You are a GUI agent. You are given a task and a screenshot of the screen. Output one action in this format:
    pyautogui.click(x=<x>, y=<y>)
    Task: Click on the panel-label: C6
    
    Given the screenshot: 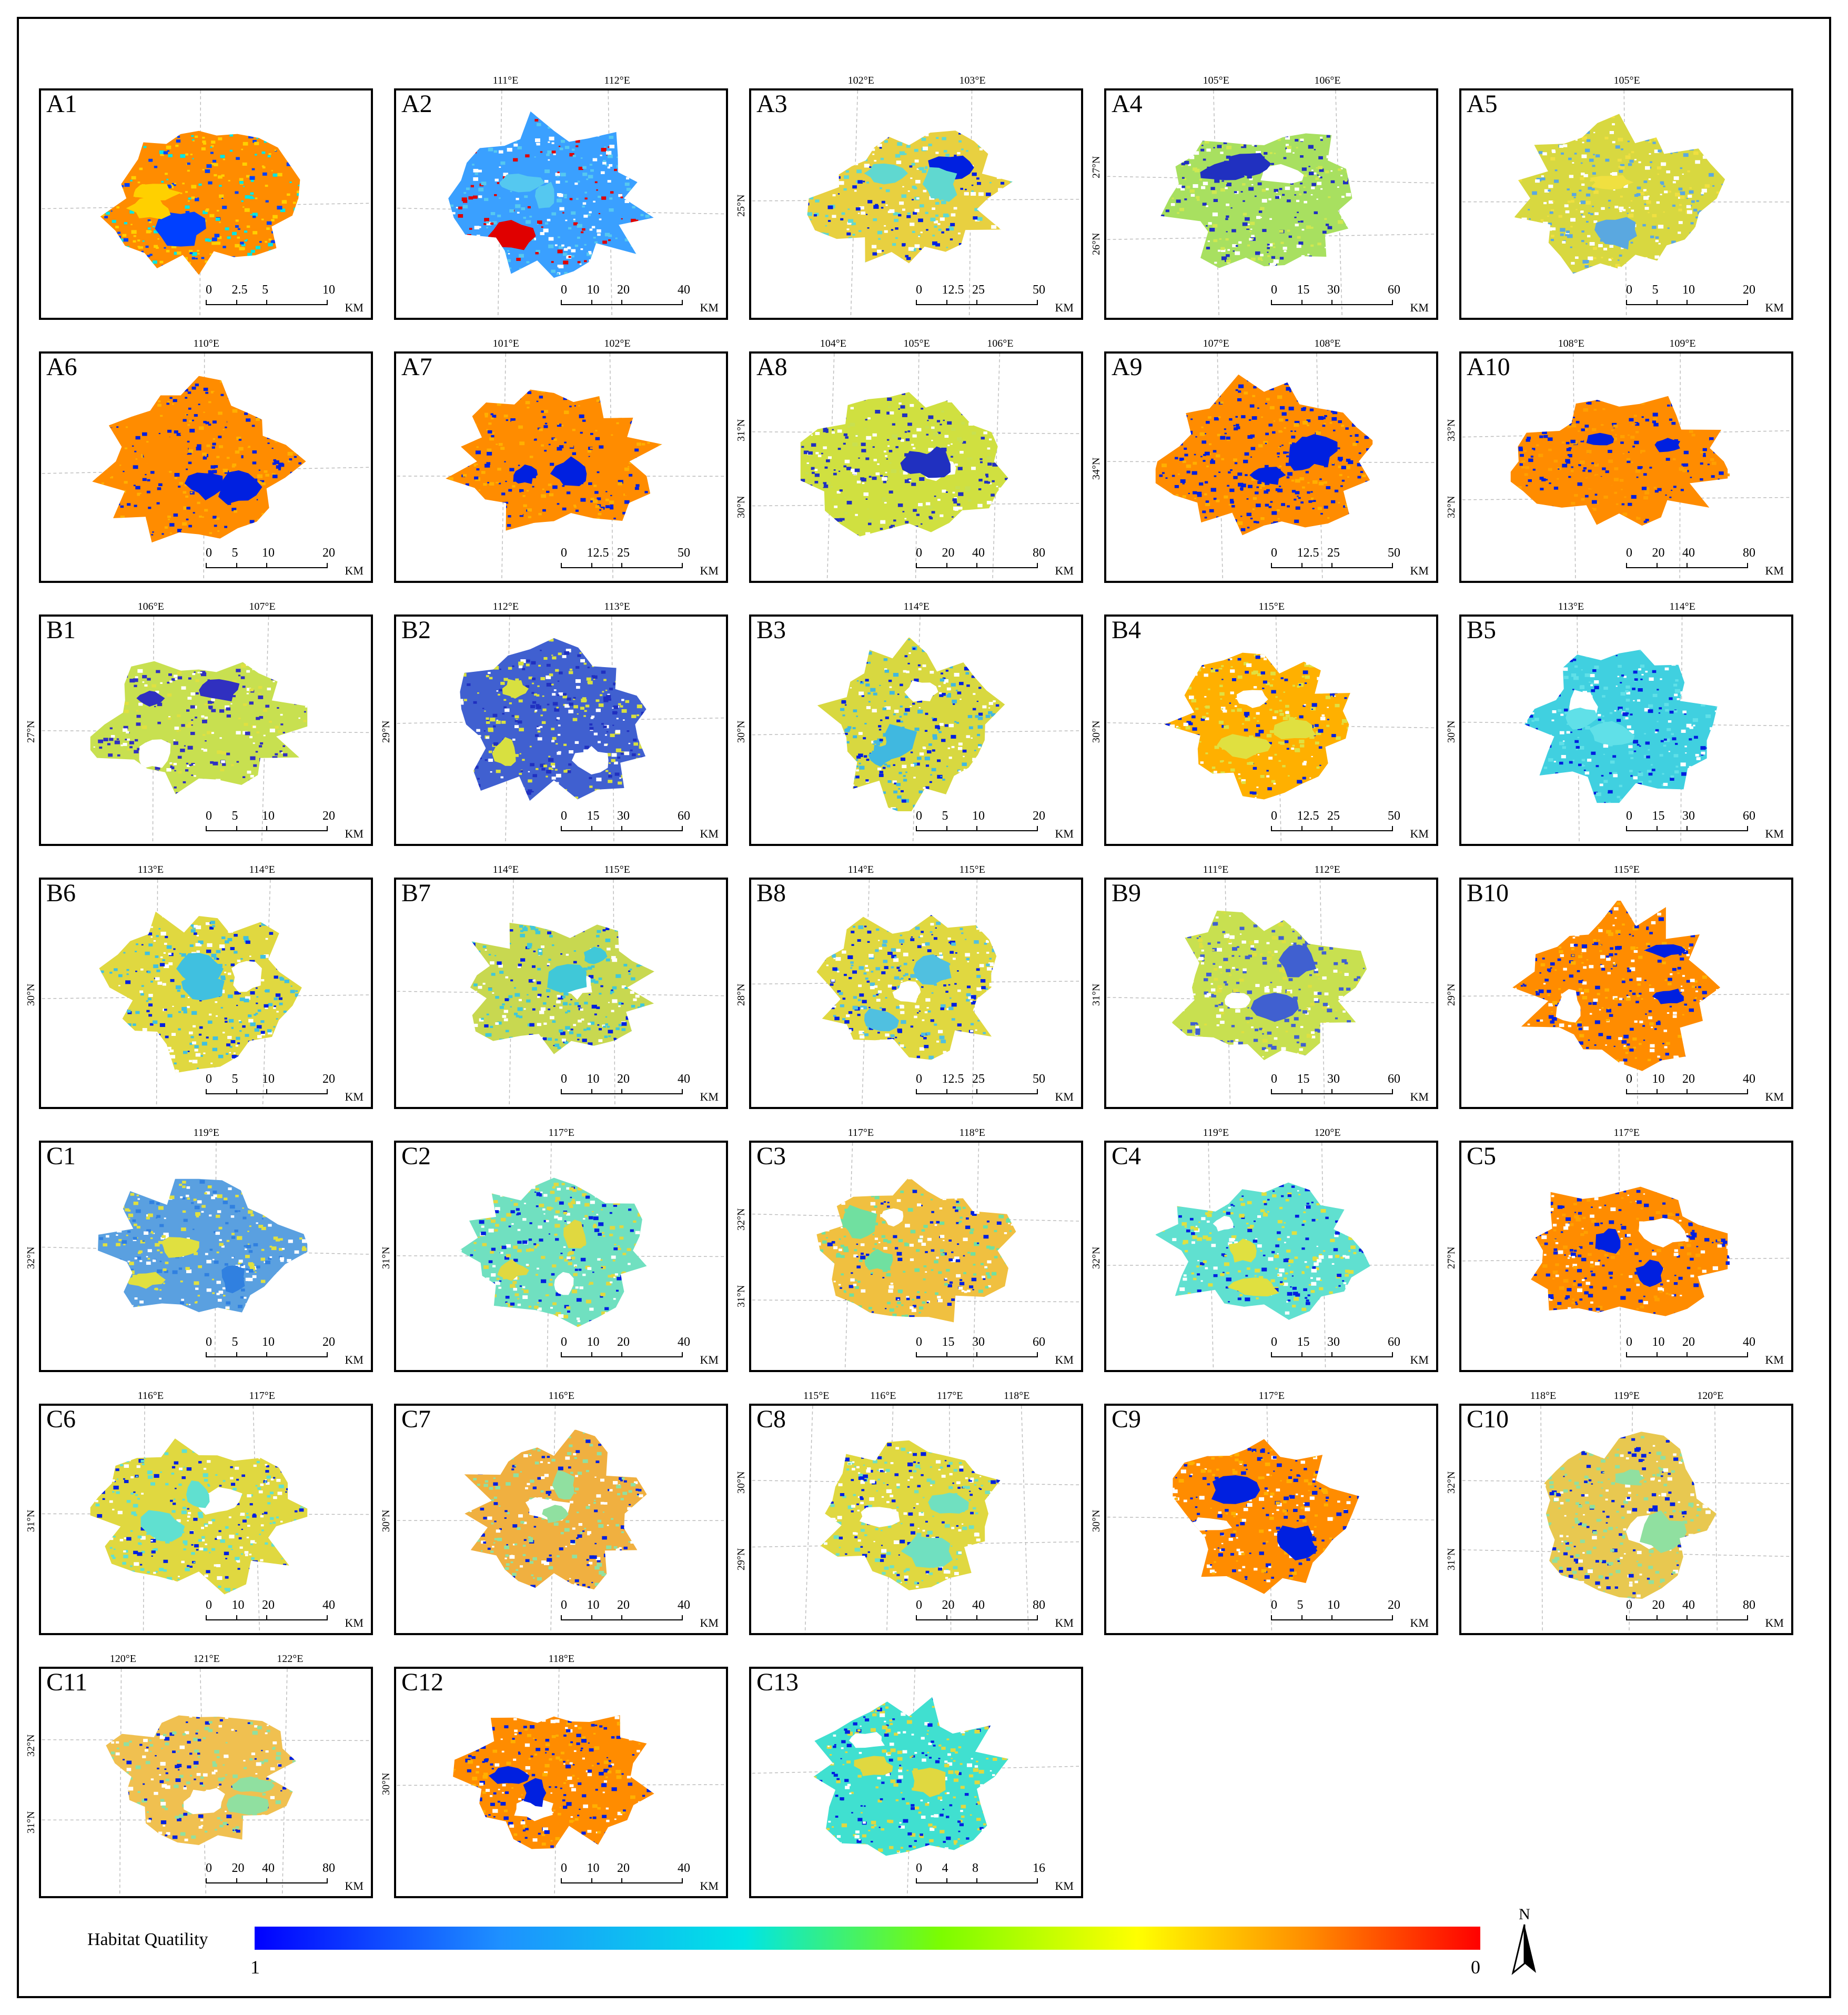 What is the action you would take?
    pyautogui.click(x=61, y=1419)
    